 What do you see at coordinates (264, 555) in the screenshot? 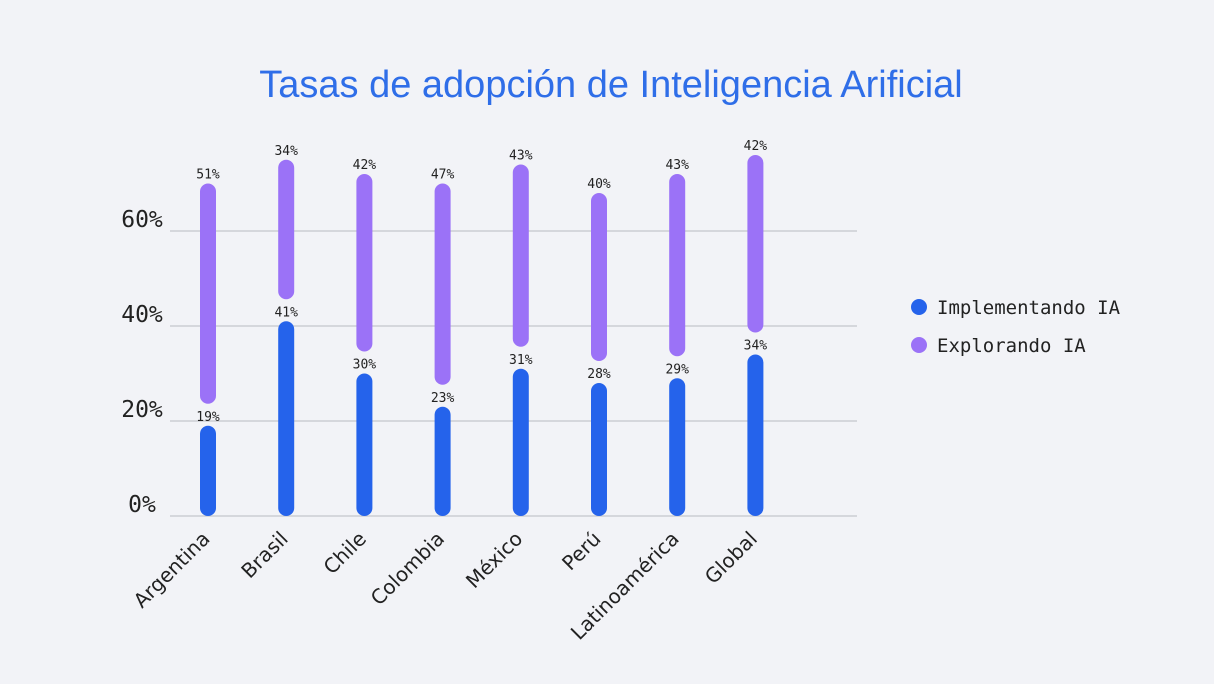
I see `x-tick-label: Brasil` at bounding box center [264, 555].